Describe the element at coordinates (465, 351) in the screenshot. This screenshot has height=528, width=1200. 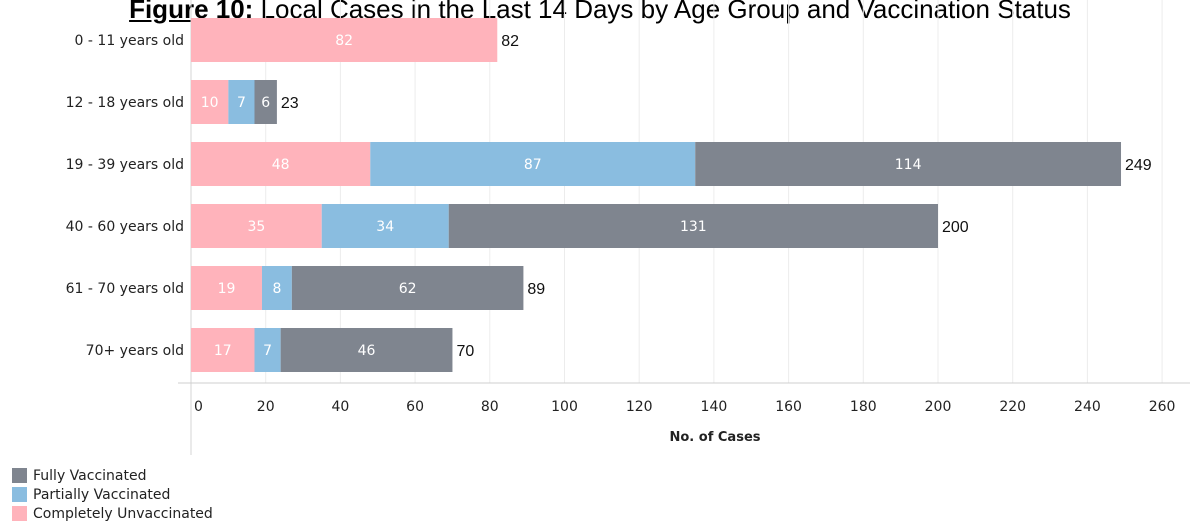
I see `total-value-label: 70` at that location.